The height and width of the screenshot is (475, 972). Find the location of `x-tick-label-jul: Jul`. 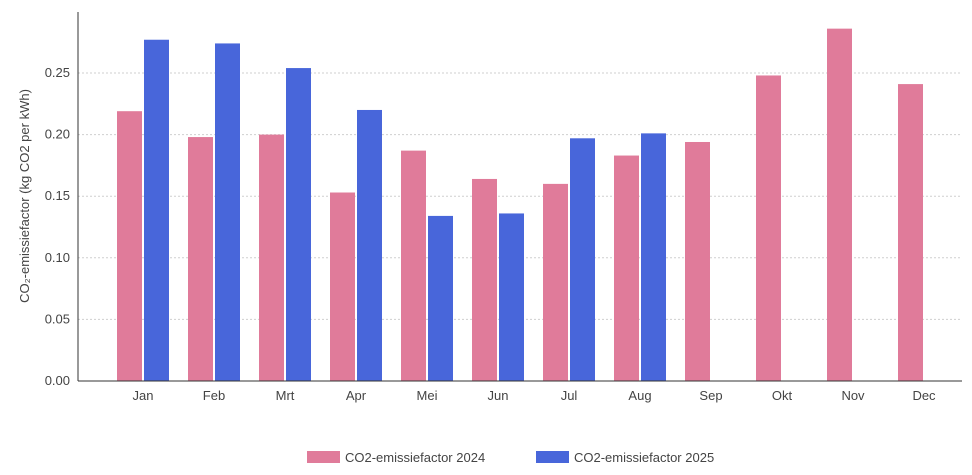

x-tick-label-jul: Jul is located at coordinates (569, 395).